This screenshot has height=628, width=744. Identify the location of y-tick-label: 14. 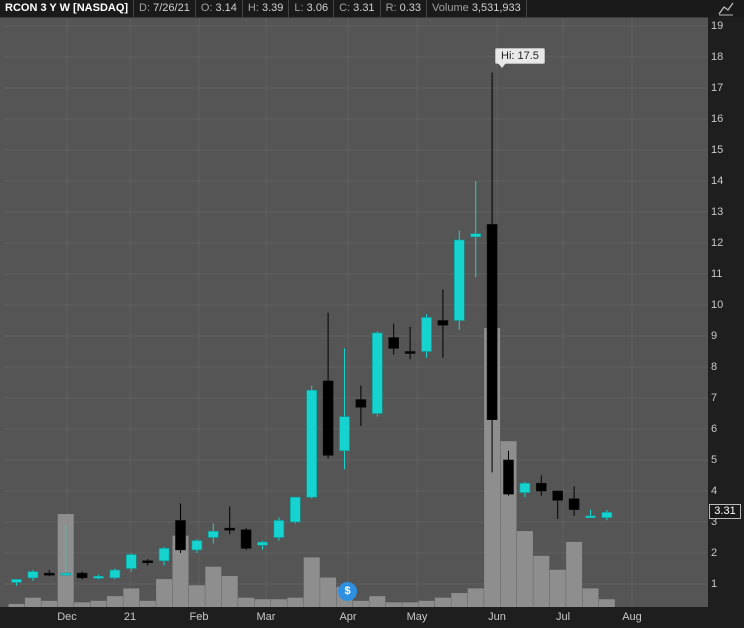
(717, 181).